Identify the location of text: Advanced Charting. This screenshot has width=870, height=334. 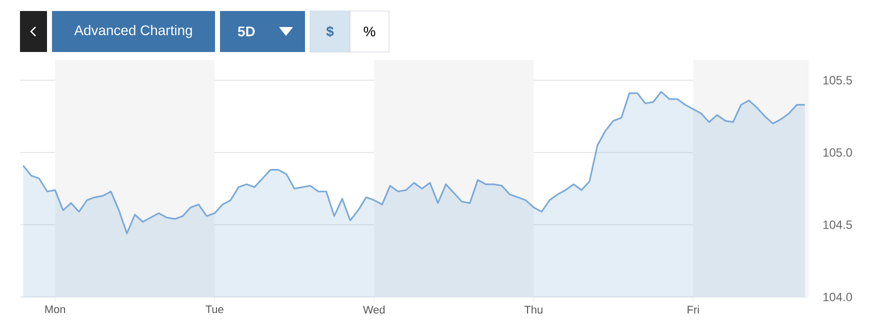
(133, 31).